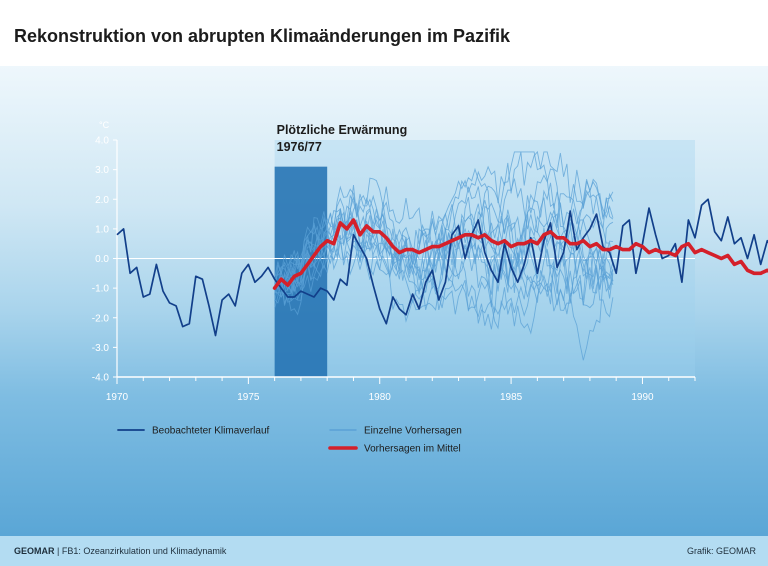  I want to click on y-tick-label: -1.0, so click(101, 289).